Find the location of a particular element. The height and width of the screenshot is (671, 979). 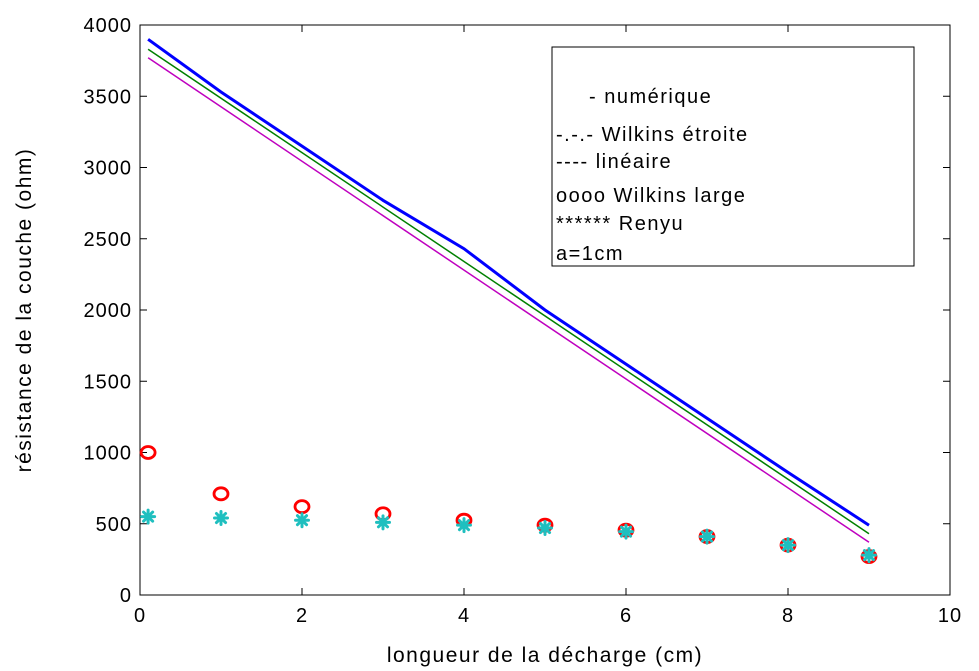

y-tick-label: 4000 is located at coordinates (108, 26).